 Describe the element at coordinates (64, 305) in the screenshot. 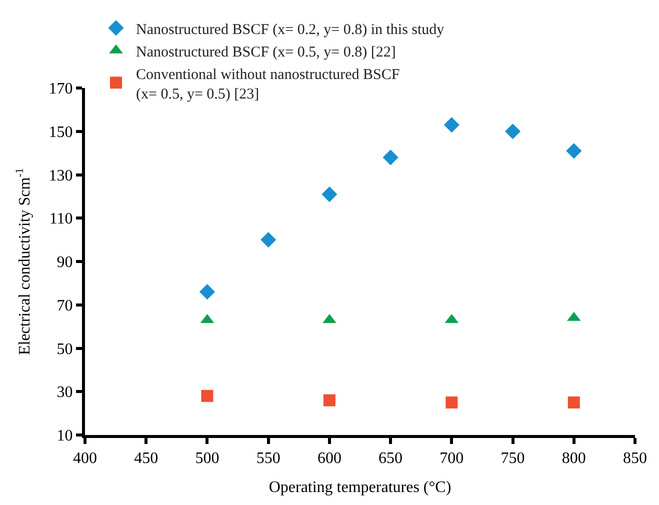

I see `y-tick-label: 70` at that location.